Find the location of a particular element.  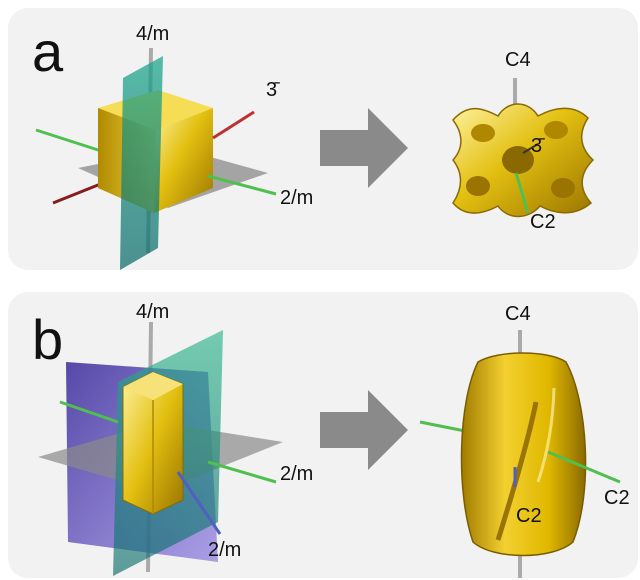

label-3bar: 3̄ is located at coordinates (272, 90).